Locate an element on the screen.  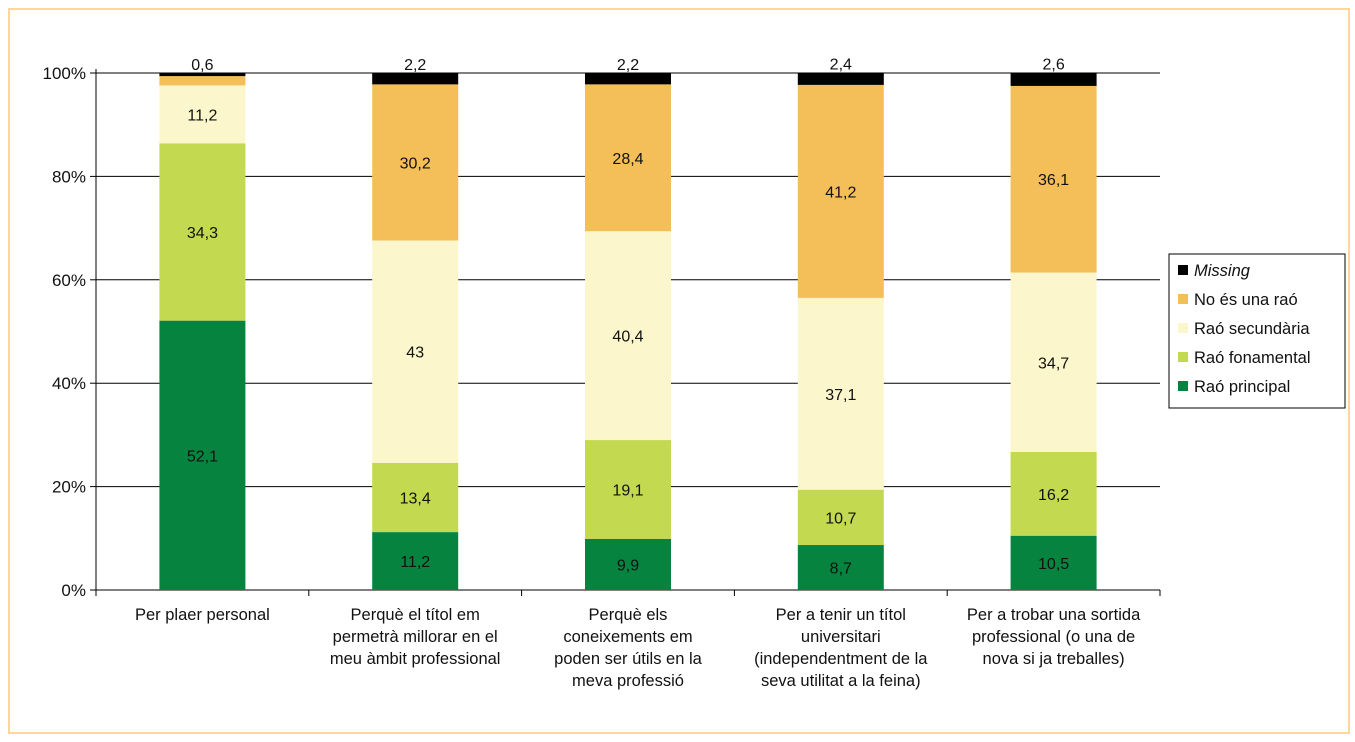
data-label: 34,3 is located at coordinates (202, 233).